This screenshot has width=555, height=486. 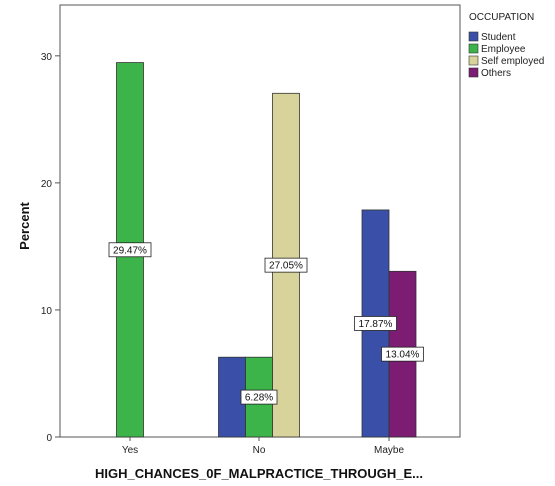 What do you see at coordinates (501, 17) in the screenshot?
I see `legend-title: OCCUPATION` at bounding box center [501, 17].